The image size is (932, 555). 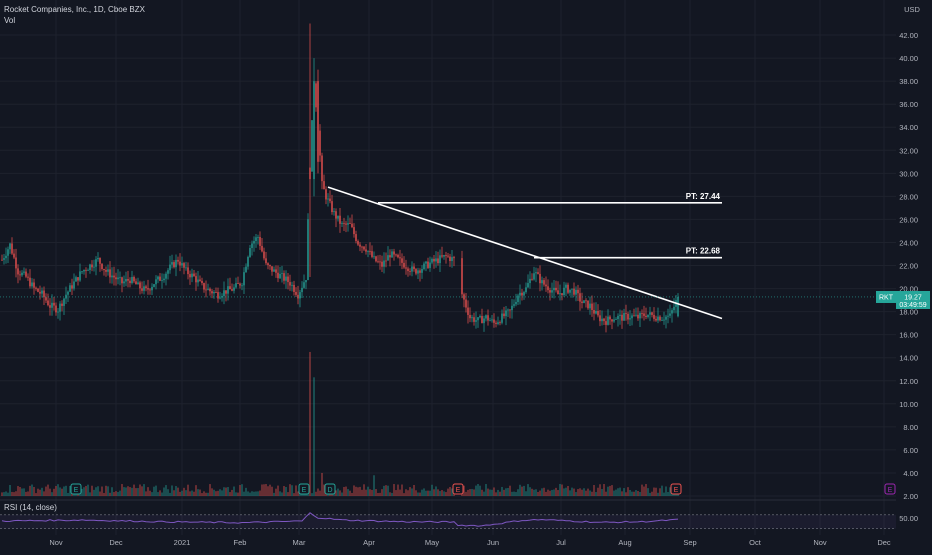 I want to click on symbol-title: Rocket Companies, Inc., 1D, Cboe BZX, so click(x=74, y=9).